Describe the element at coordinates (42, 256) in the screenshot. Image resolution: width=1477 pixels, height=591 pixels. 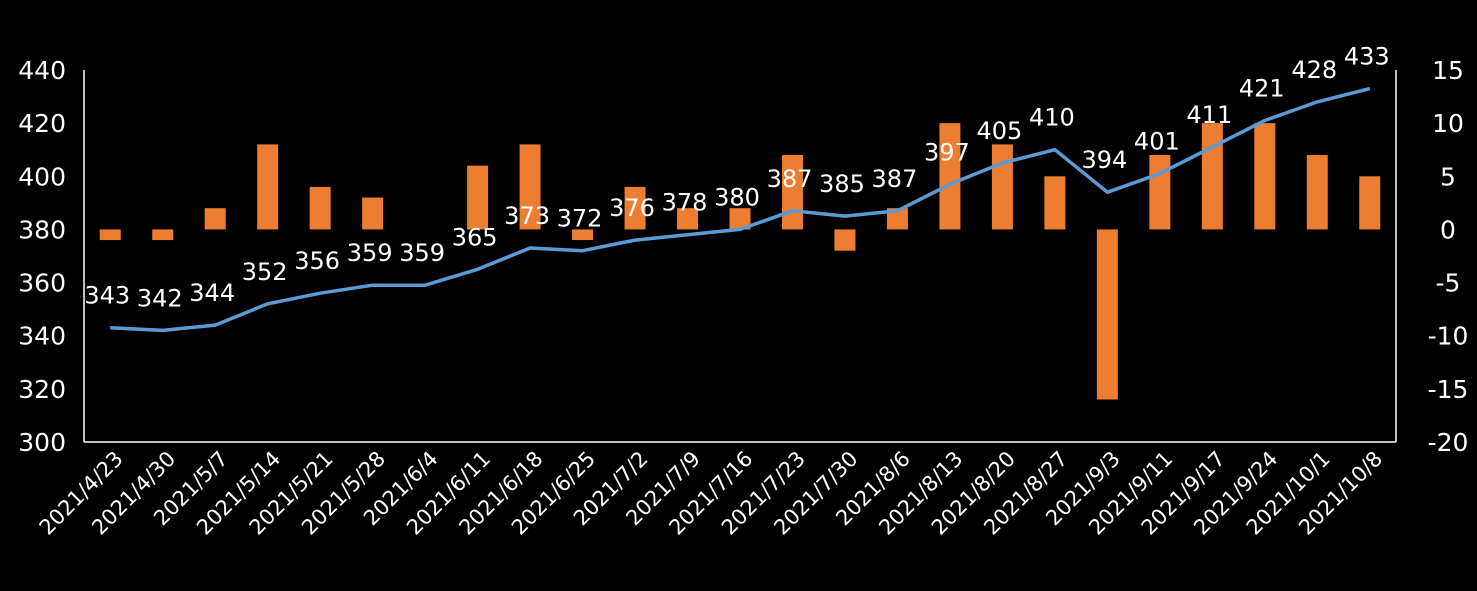
I see `y-left-tick-labels: 300 320 340 360 380 400 420 440` at that location.